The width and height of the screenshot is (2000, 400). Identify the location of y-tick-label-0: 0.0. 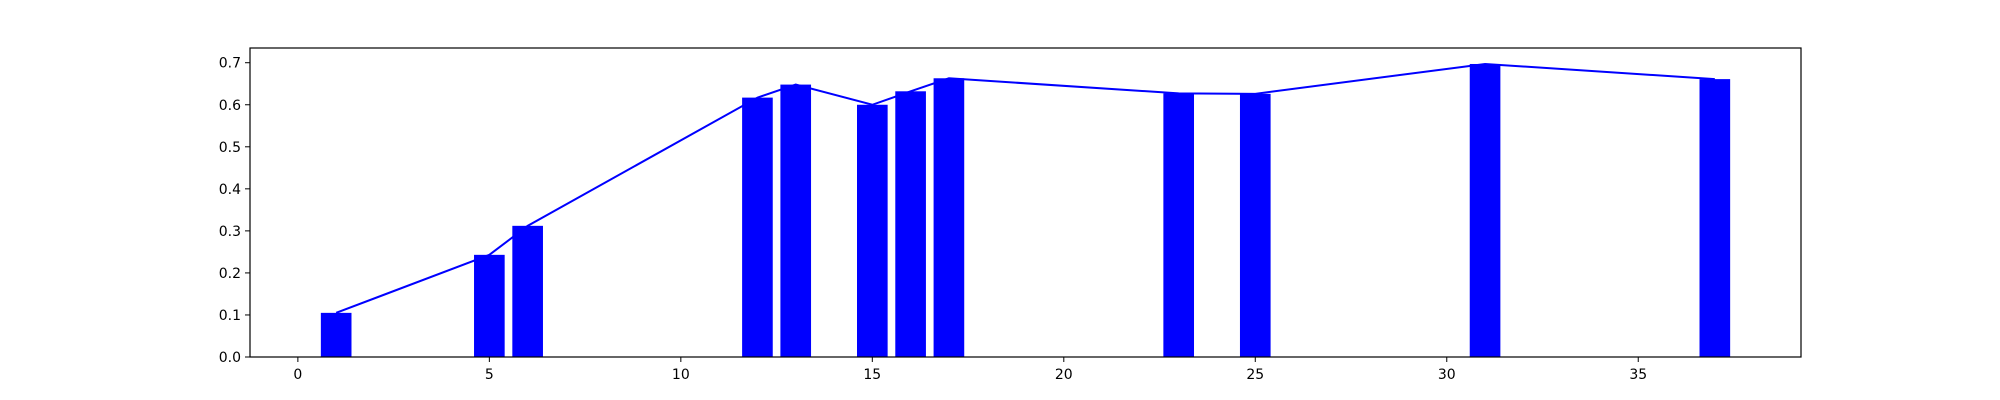
(230, 358).